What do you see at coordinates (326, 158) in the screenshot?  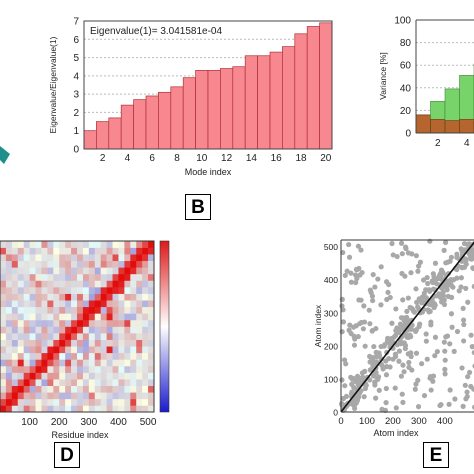 I see `b-x-tick-label: 20` at bounding box center [326, 158].